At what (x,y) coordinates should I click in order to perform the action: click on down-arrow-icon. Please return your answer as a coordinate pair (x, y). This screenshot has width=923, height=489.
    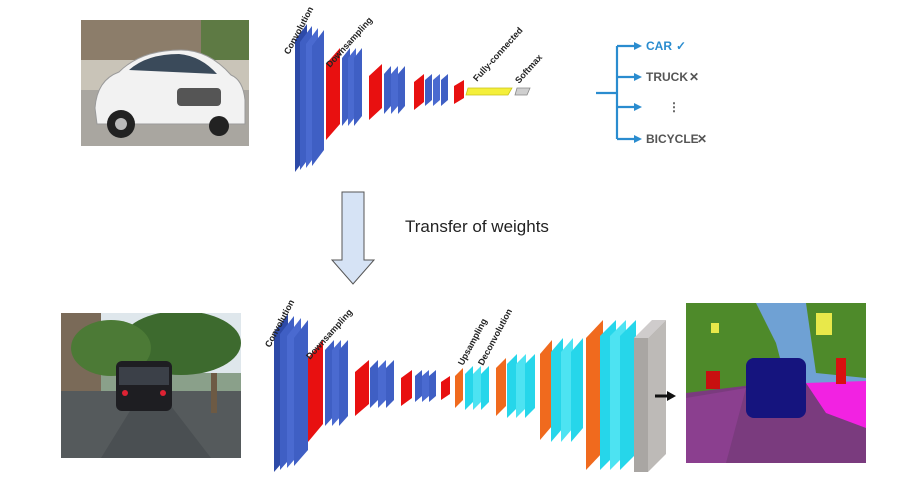
    Looking at the image, I should click on (353, 238).